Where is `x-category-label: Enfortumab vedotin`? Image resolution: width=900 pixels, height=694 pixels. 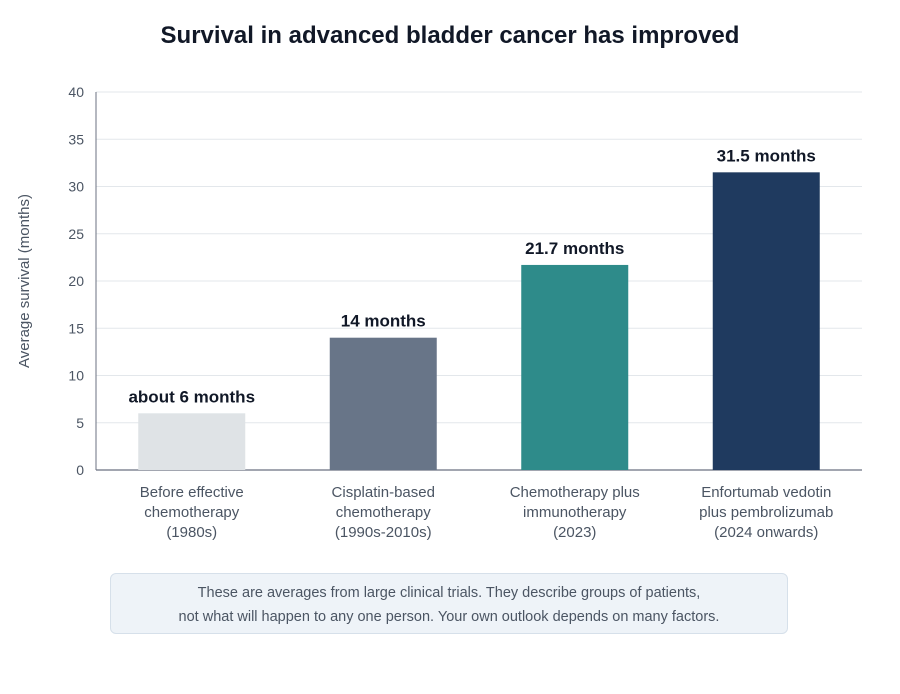 x-category-label: Enfortumab vedotin is located at coordinates (766, 492).